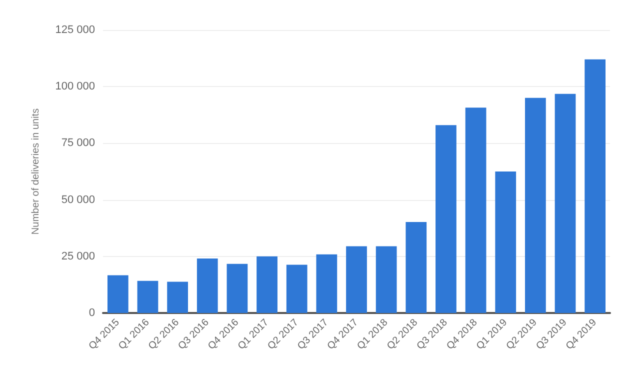  What do you see at coordinates (75, 30) in the screenshot?
I see `y-tick-label: 125 000` at bounding box center [75, 30].